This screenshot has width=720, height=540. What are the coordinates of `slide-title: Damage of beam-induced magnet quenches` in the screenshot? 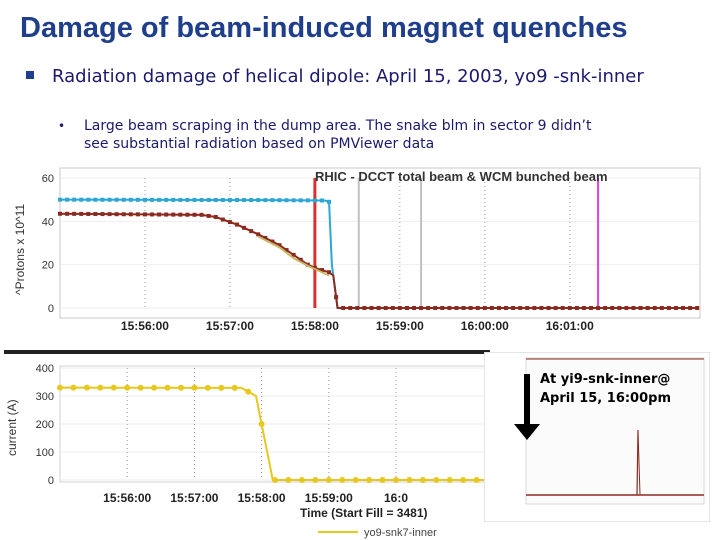 It's located at (324, 28).